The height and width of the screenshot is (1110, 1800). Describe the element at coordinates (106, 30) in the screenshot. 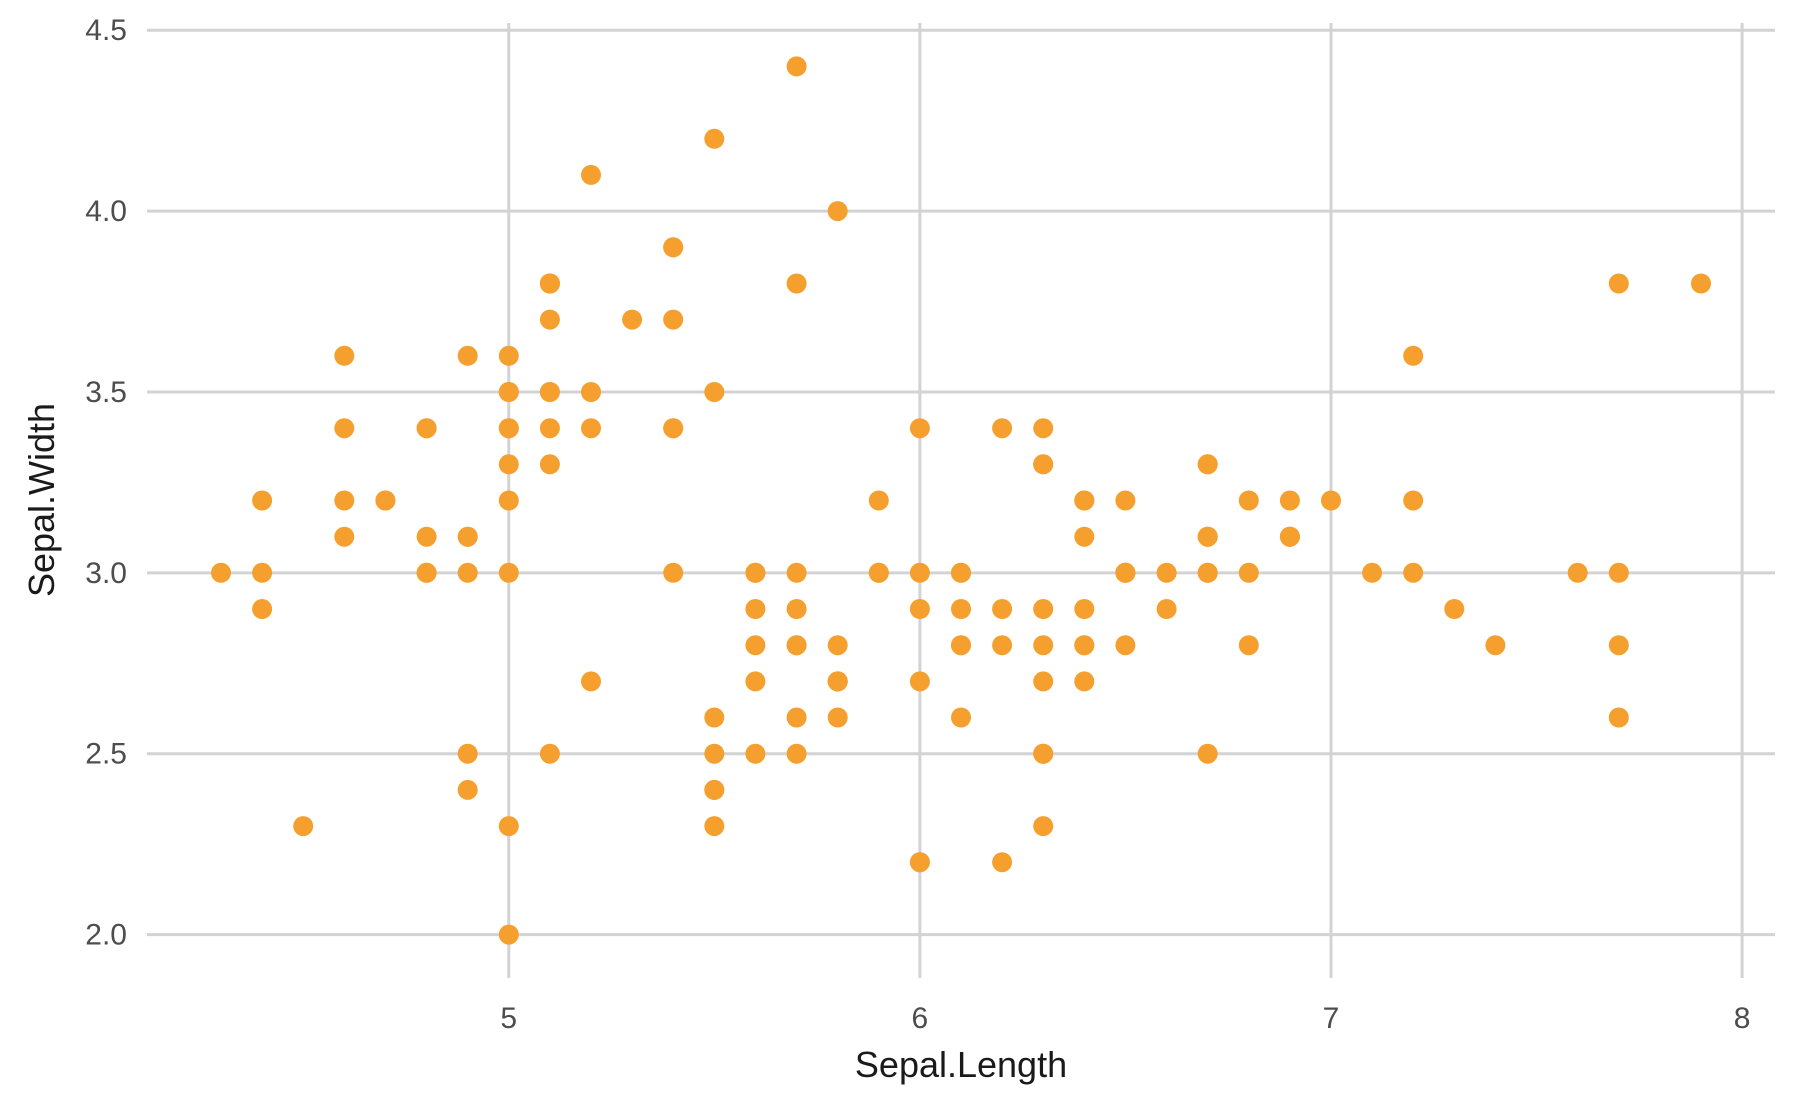

I see `y-tick-label: 4.5` at that location.